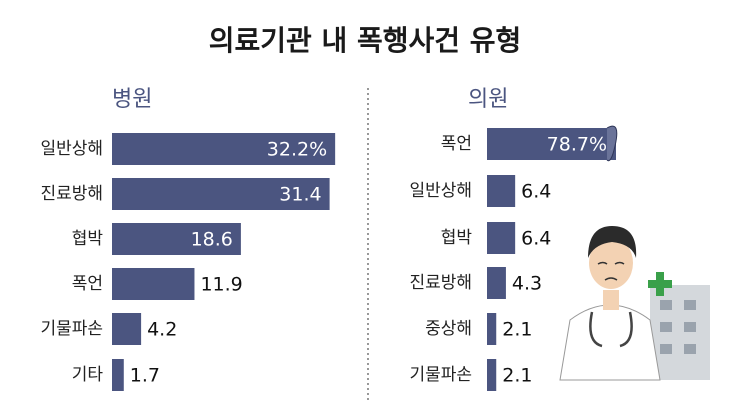 This screenshot has height=416, width=730. Describe the element at coordinates (297, 150) in the screenshot. I see `value-label: 32.2%` at that location.